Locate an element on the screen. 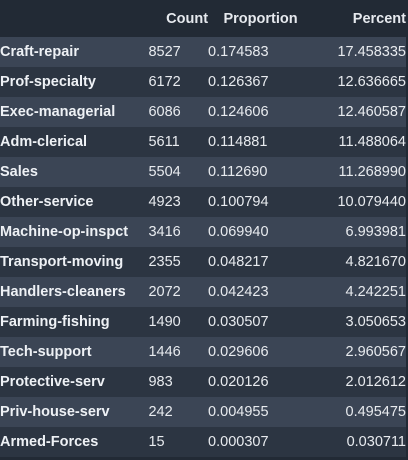  count-cell: 2072 is located at coordinates (178, 292).